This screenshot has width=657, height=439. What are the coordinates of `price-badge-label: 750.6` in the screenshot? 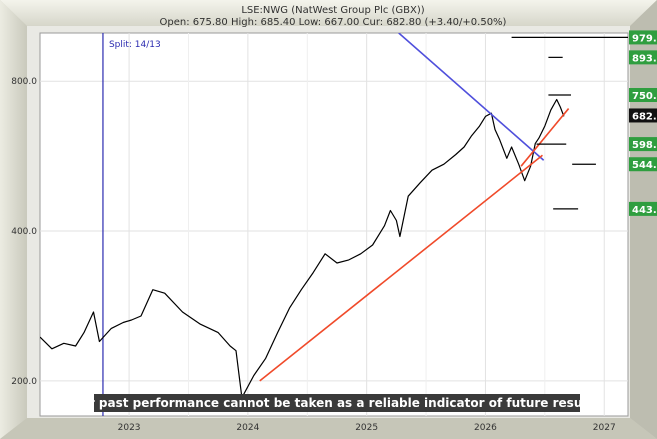 It's located at (644, 96).